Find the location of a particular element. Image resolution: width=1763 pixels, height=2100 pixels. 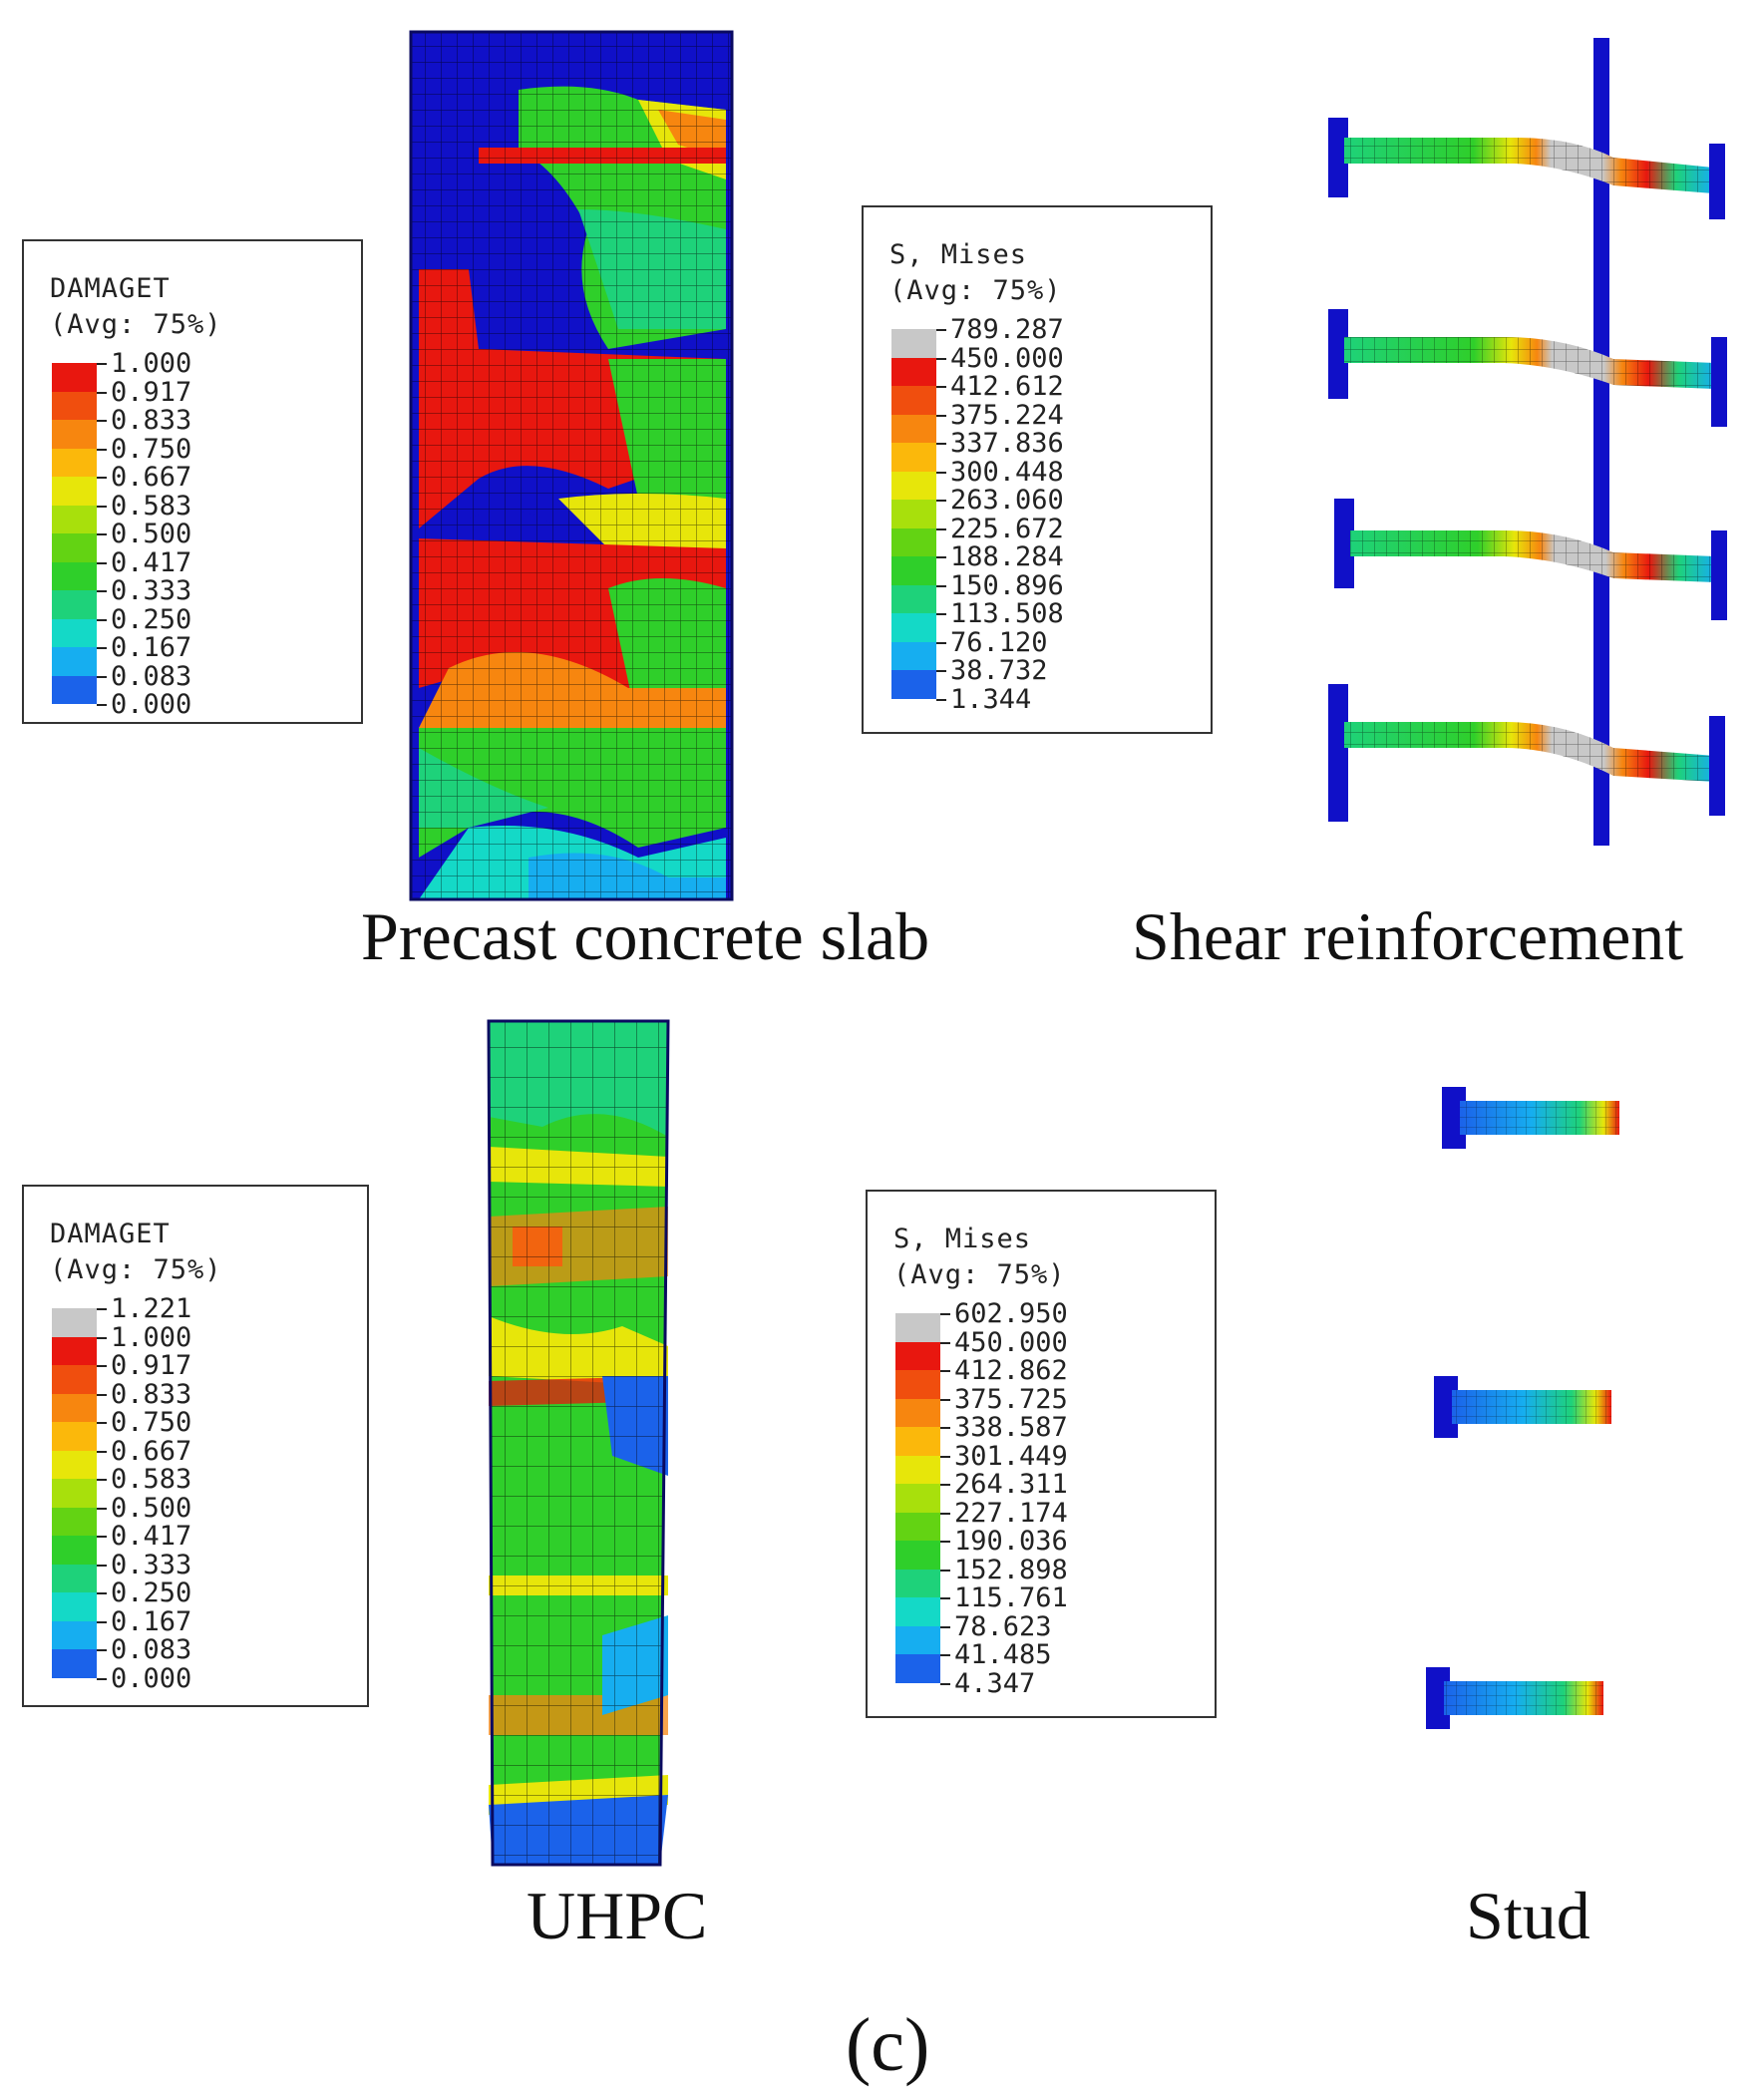

legend-value: 0.083 is located at coordinates (151, 1650).